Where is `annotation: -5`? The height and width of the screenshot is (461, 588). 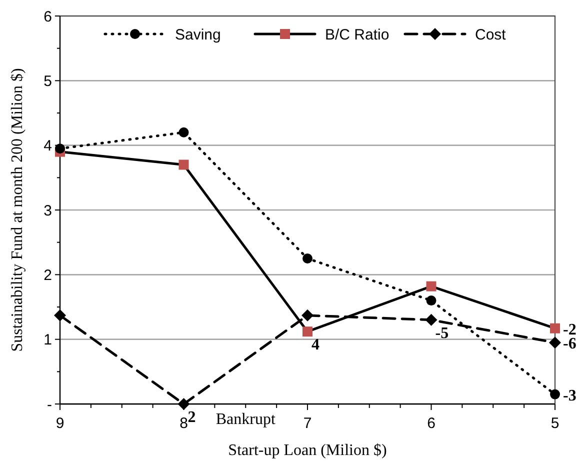
annotation: -5 is located at coordinates (442, 333).